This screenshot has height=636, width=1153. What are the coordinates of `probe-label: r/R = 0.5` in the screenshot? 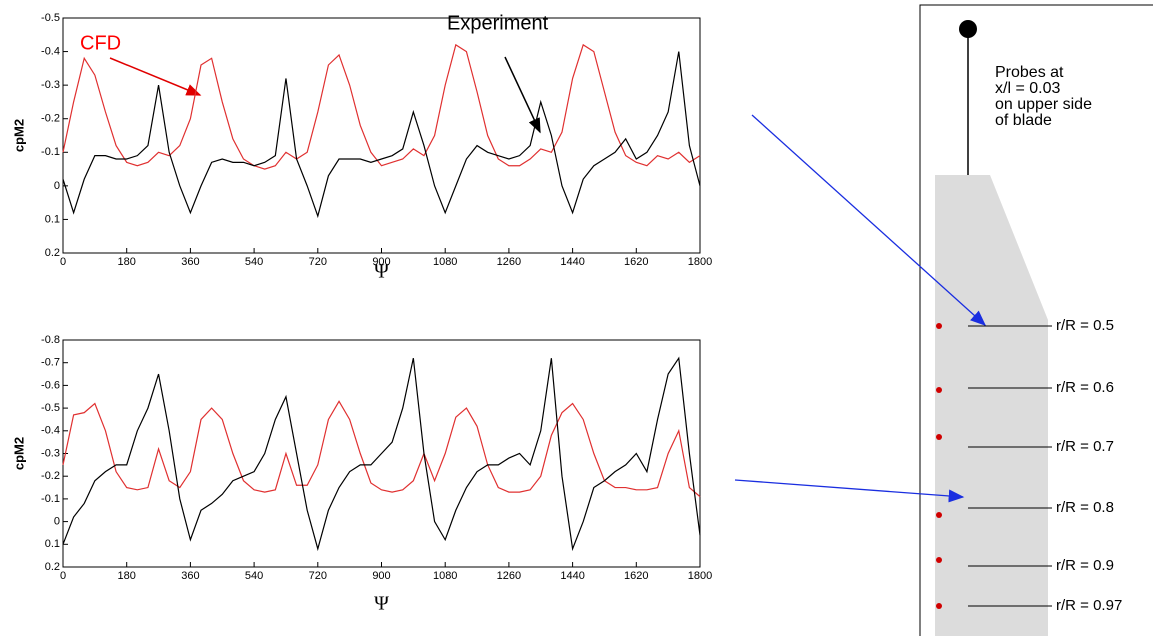 It's located at (1085, 325).